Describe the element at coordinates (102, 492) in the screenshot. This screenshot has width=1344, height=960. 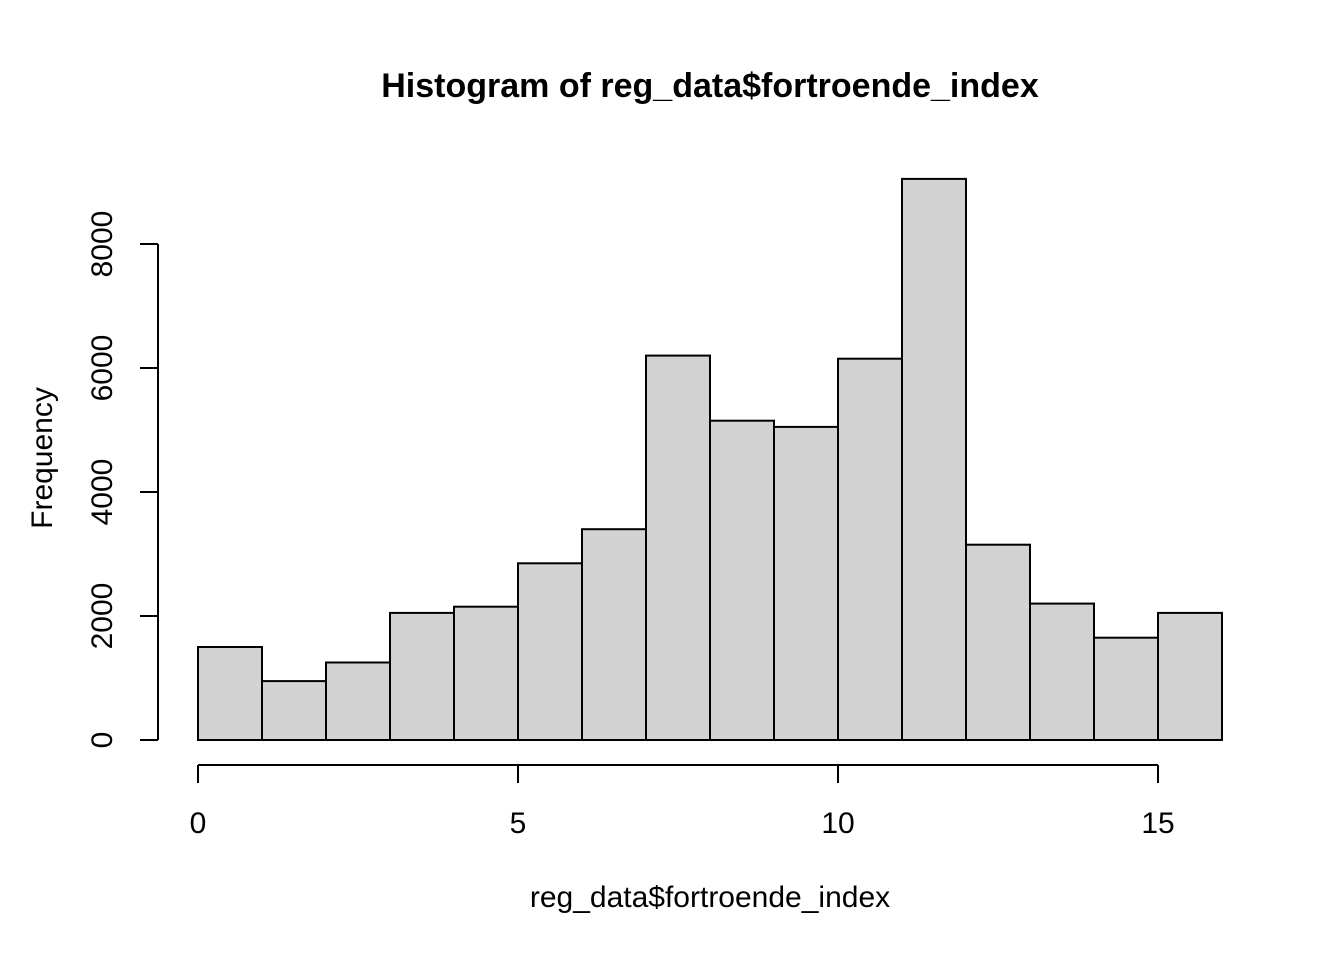
I see `y-tick-label: 4000` at that location.